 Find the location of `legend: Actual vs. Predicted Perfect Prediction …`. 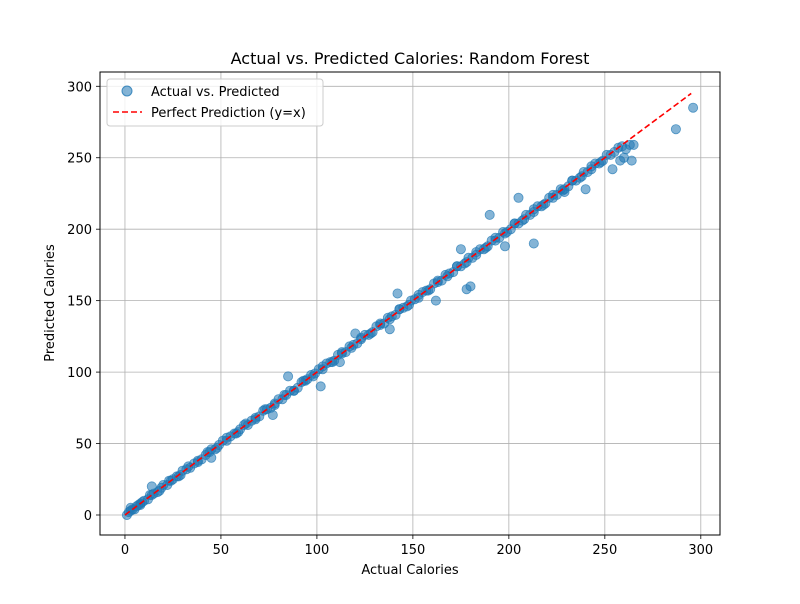

legend: Actual vs. Predicted Perfect Prediction … is located at coordinates (215, 102).